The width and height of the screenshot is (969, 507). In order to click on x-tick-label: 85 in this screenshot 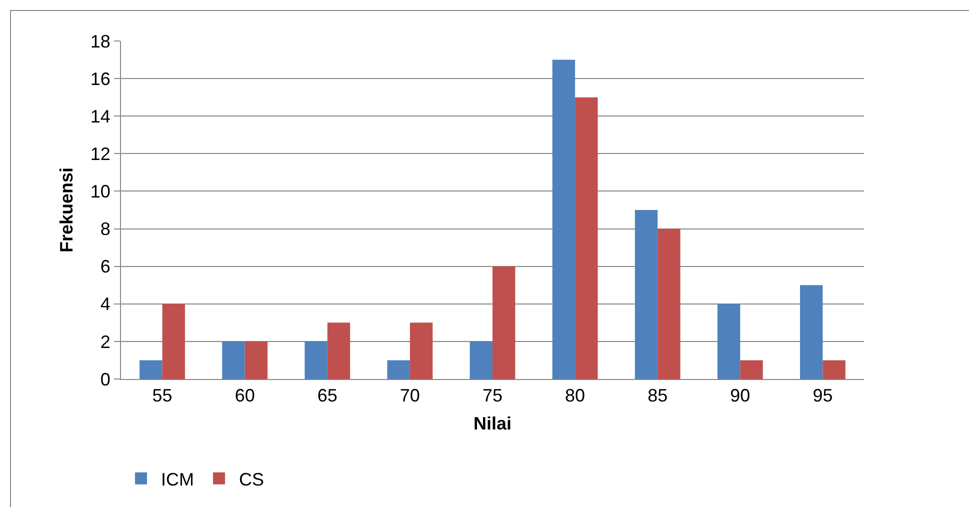, I will do `click(658, 396)`.